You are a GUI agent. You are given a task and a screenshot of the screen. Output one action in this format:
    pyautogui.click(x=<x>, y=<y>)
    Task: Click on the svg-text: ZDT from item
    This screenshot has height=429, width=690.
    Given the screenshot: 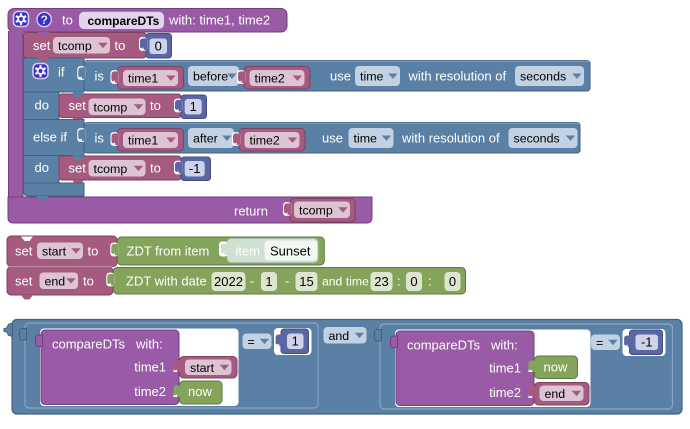 What is the action you would take?
    pyautogui.click(x=168, y=251)
    